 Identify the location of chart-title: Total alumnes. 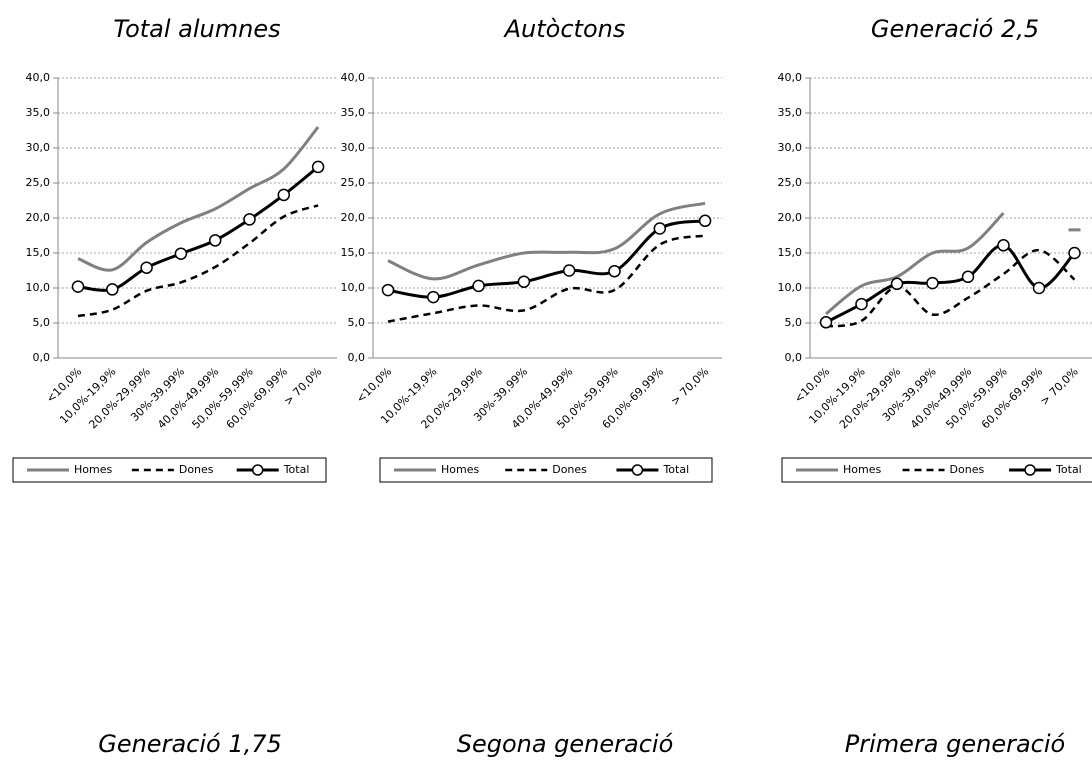
(196, 29).